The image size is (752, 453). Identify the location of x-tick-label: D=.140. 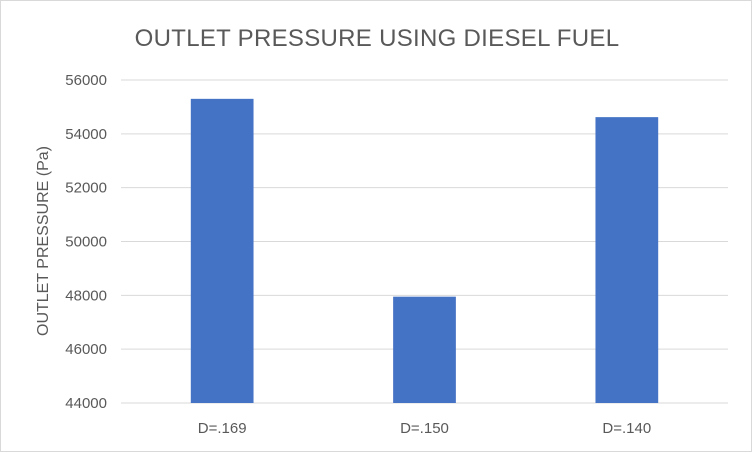
(626, 428).